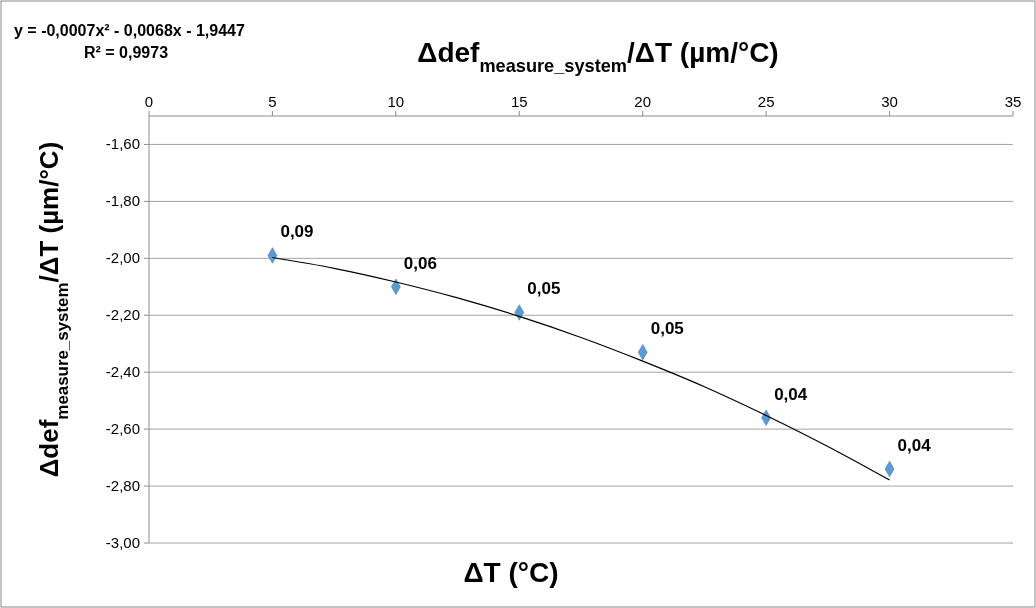 The height and width of the screenshot is (608, 1036). I want to click on x-axis-title: ΔT (°C), so click(511, 572).